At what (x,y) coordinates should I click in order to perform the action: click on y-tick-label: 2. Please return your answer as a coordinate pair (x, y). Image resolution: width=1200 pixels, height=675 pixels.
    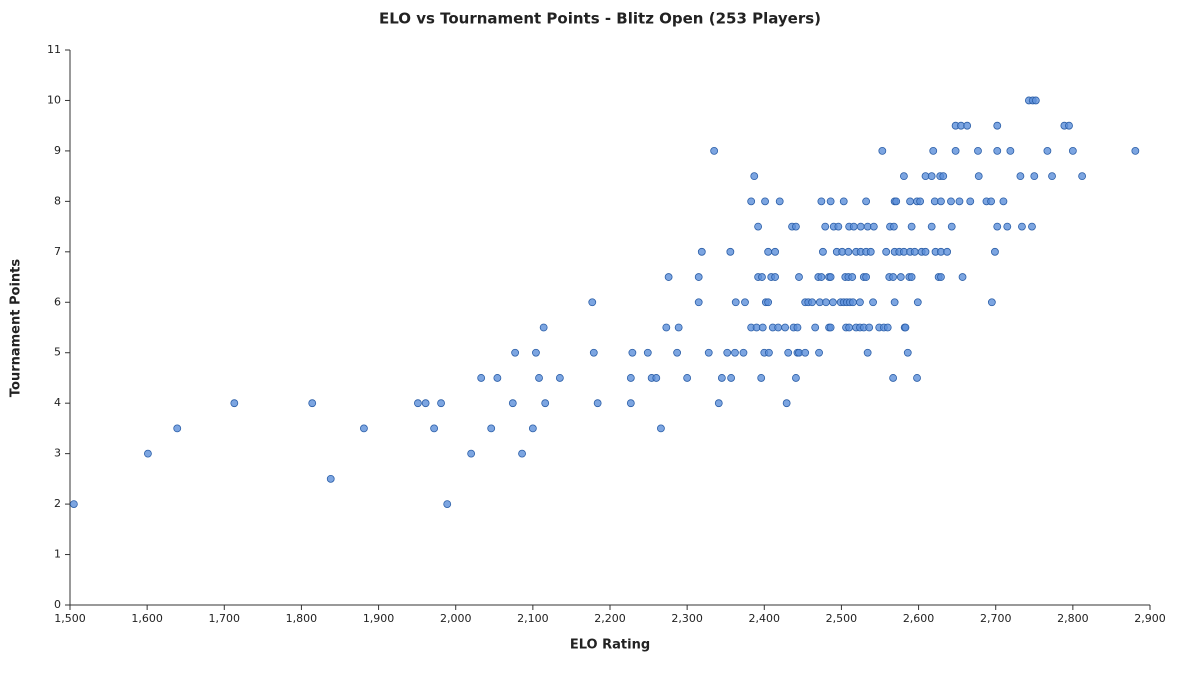
    Looking at the image, I should click on (57, 503).